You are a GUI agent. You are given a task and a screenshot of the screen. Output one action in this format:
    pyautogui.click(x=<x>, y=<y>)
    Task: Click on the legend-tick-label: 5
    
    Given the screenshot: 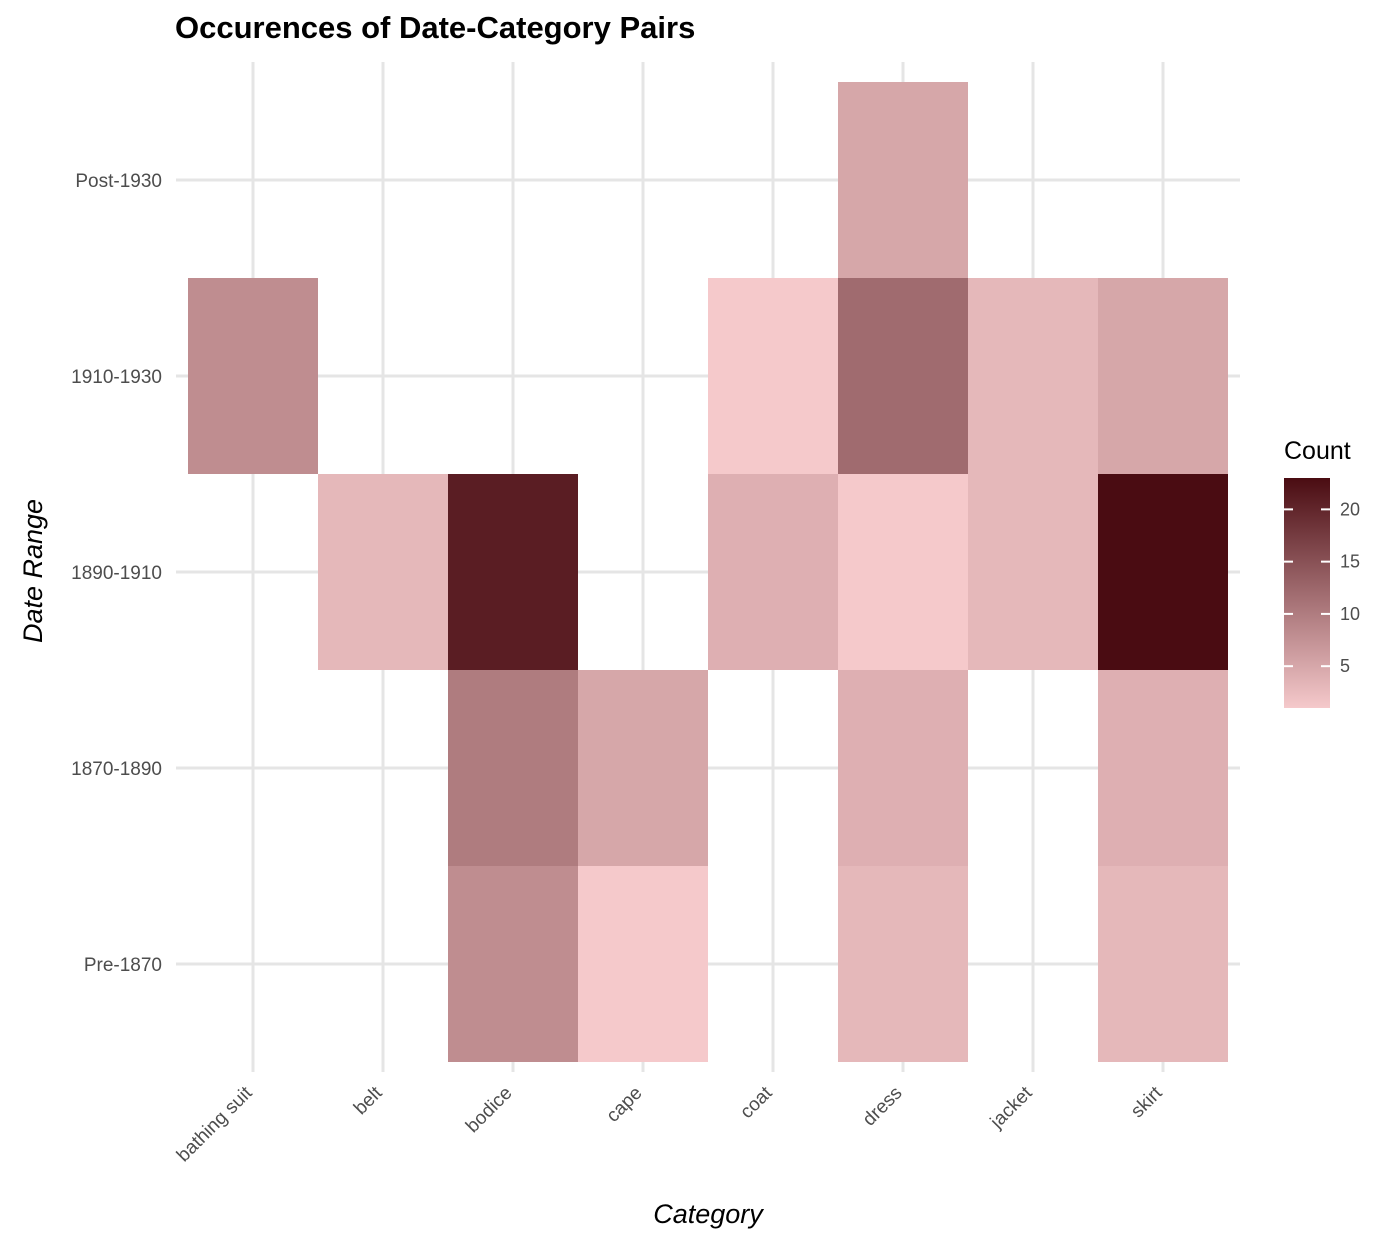 What is the action you would take?
    pyautogui.click(x=1345, y=666)
    